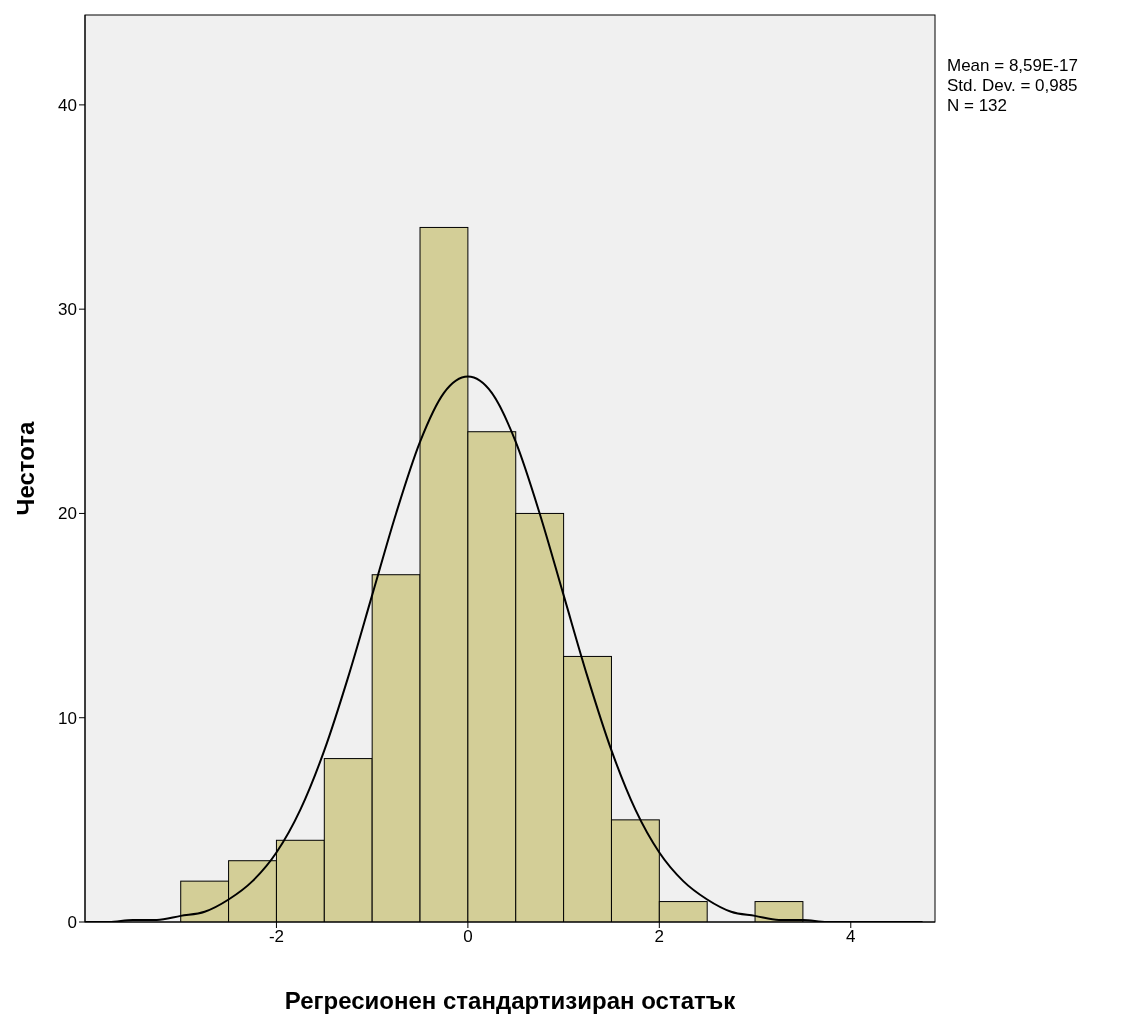  Describe the element at coordinates (67, 514) in the screenshot. I see `y-tick-label: 20` at that location.